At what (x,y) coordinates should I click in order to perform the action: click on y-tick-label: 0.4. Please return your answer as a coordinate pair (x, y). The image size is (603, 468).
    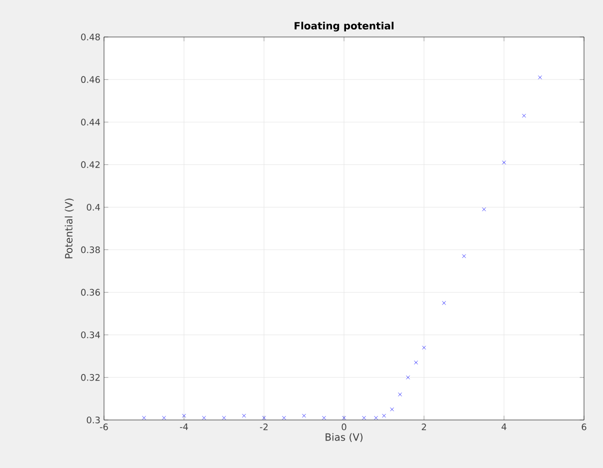
    Looking at the image, I should click on (93, 207).